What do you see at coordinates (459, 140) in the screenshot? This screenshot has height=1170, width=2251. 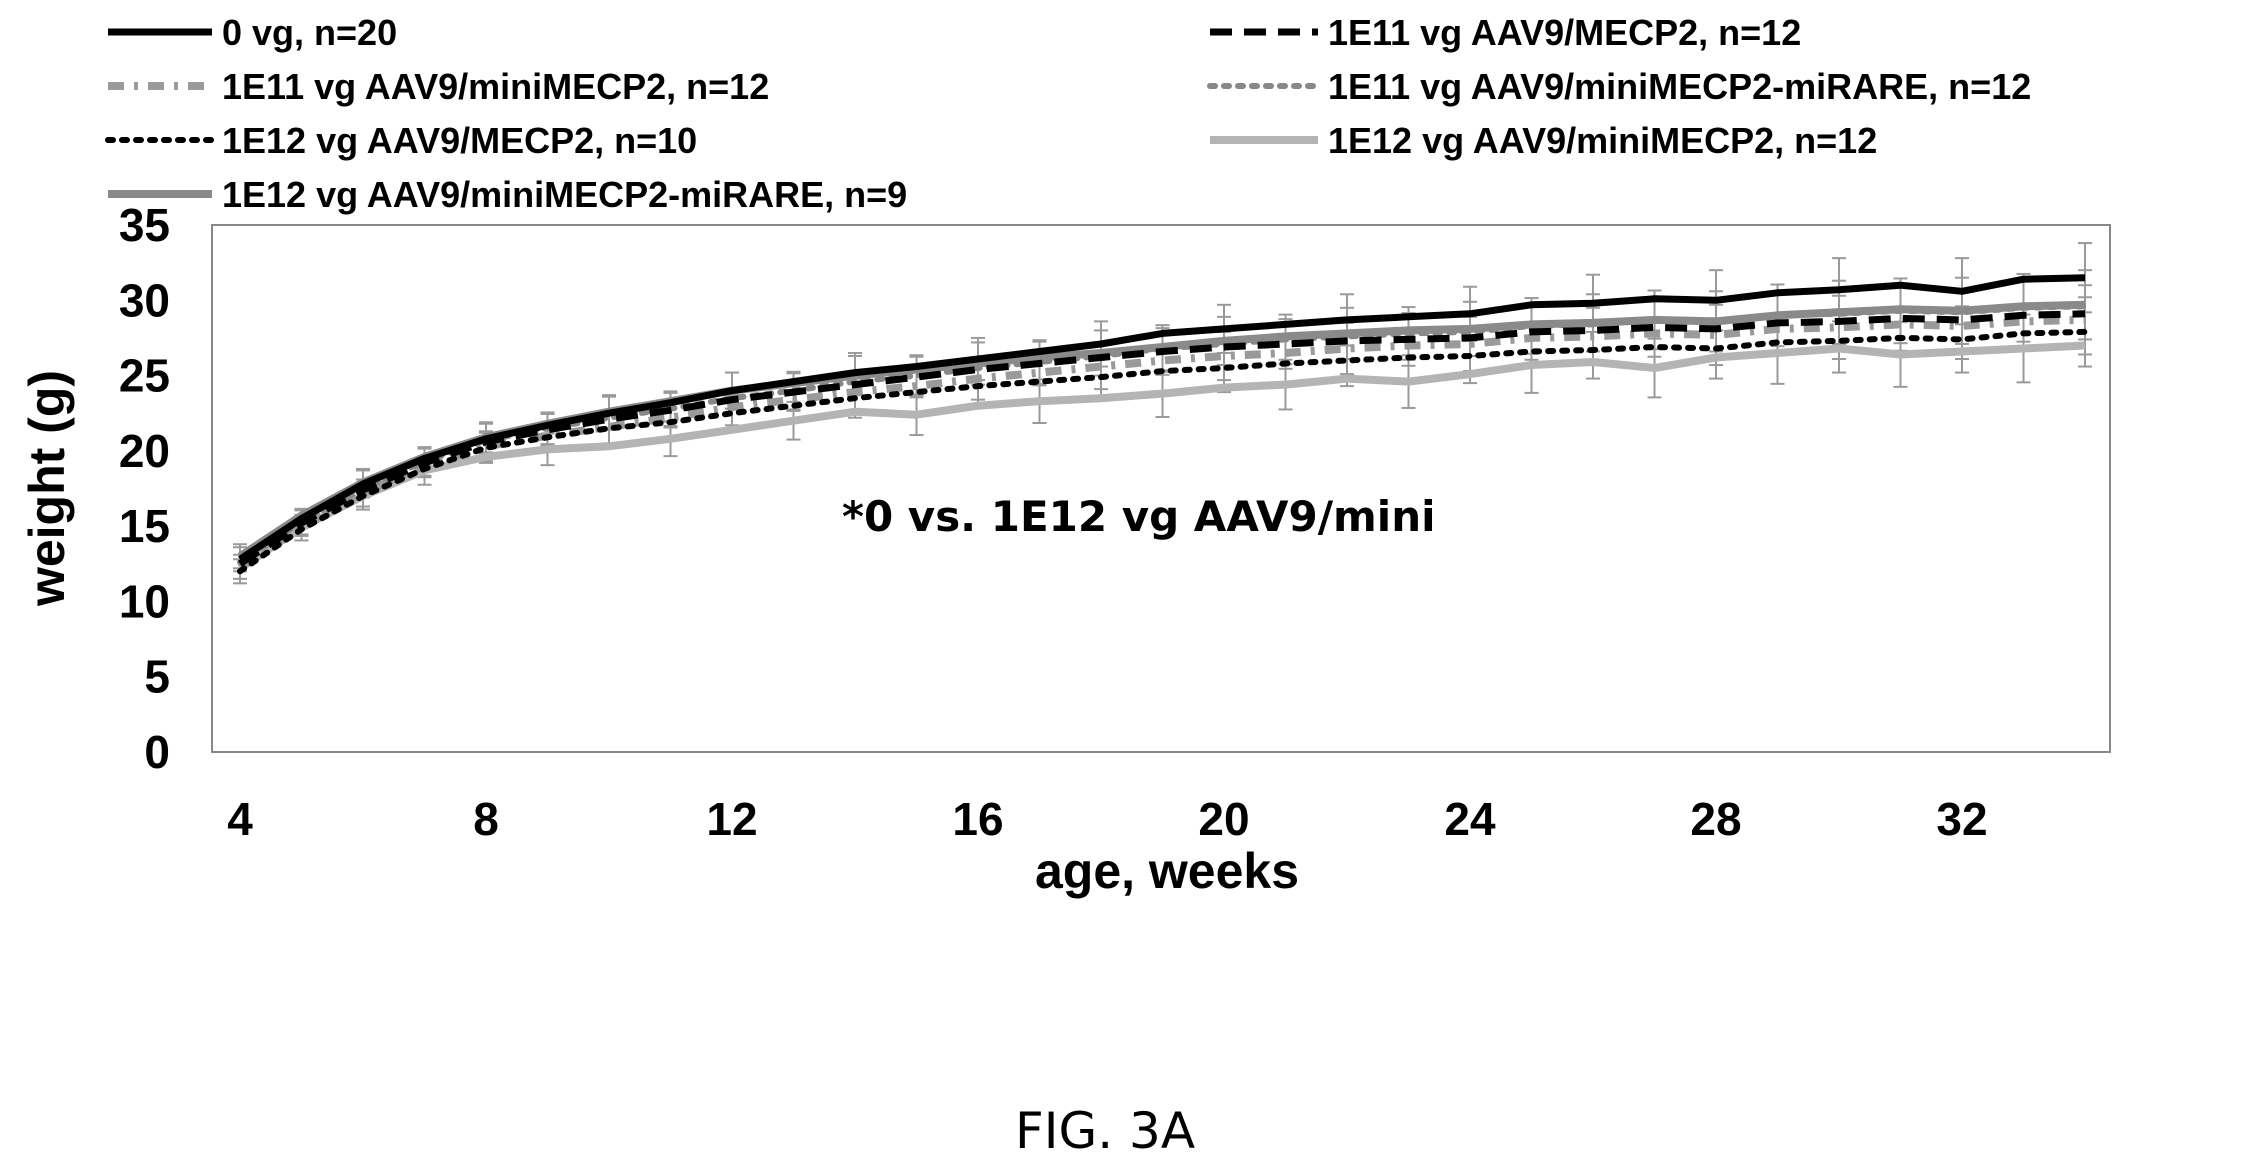 I see `legend-label: 1E12 vg AAV9/MECP2, n=10` at bounding box center [459, 140].